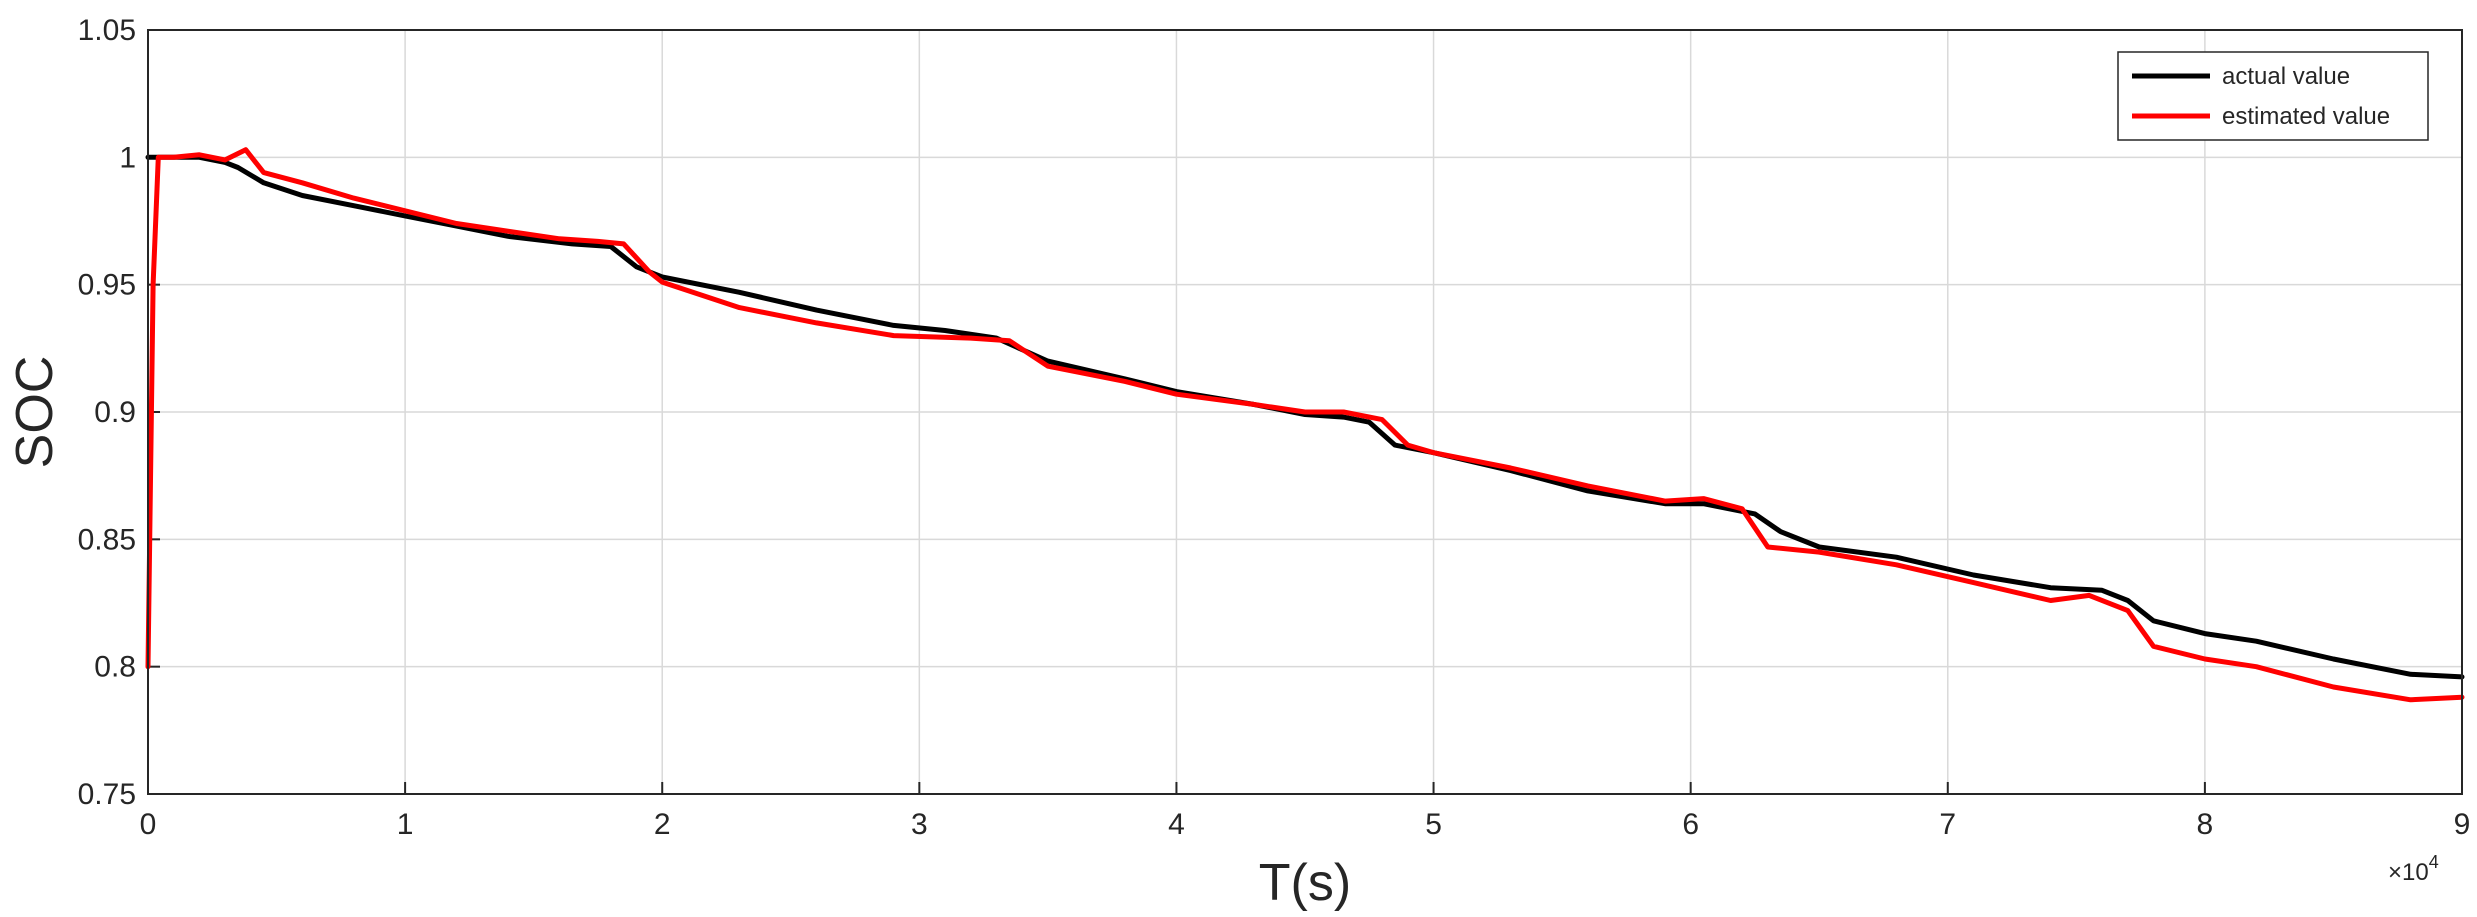  What do you see at coordinates (1305, 883) in the screenshot?
I see `x-axis-label: T(s)` at bounding box center [1305, 883].